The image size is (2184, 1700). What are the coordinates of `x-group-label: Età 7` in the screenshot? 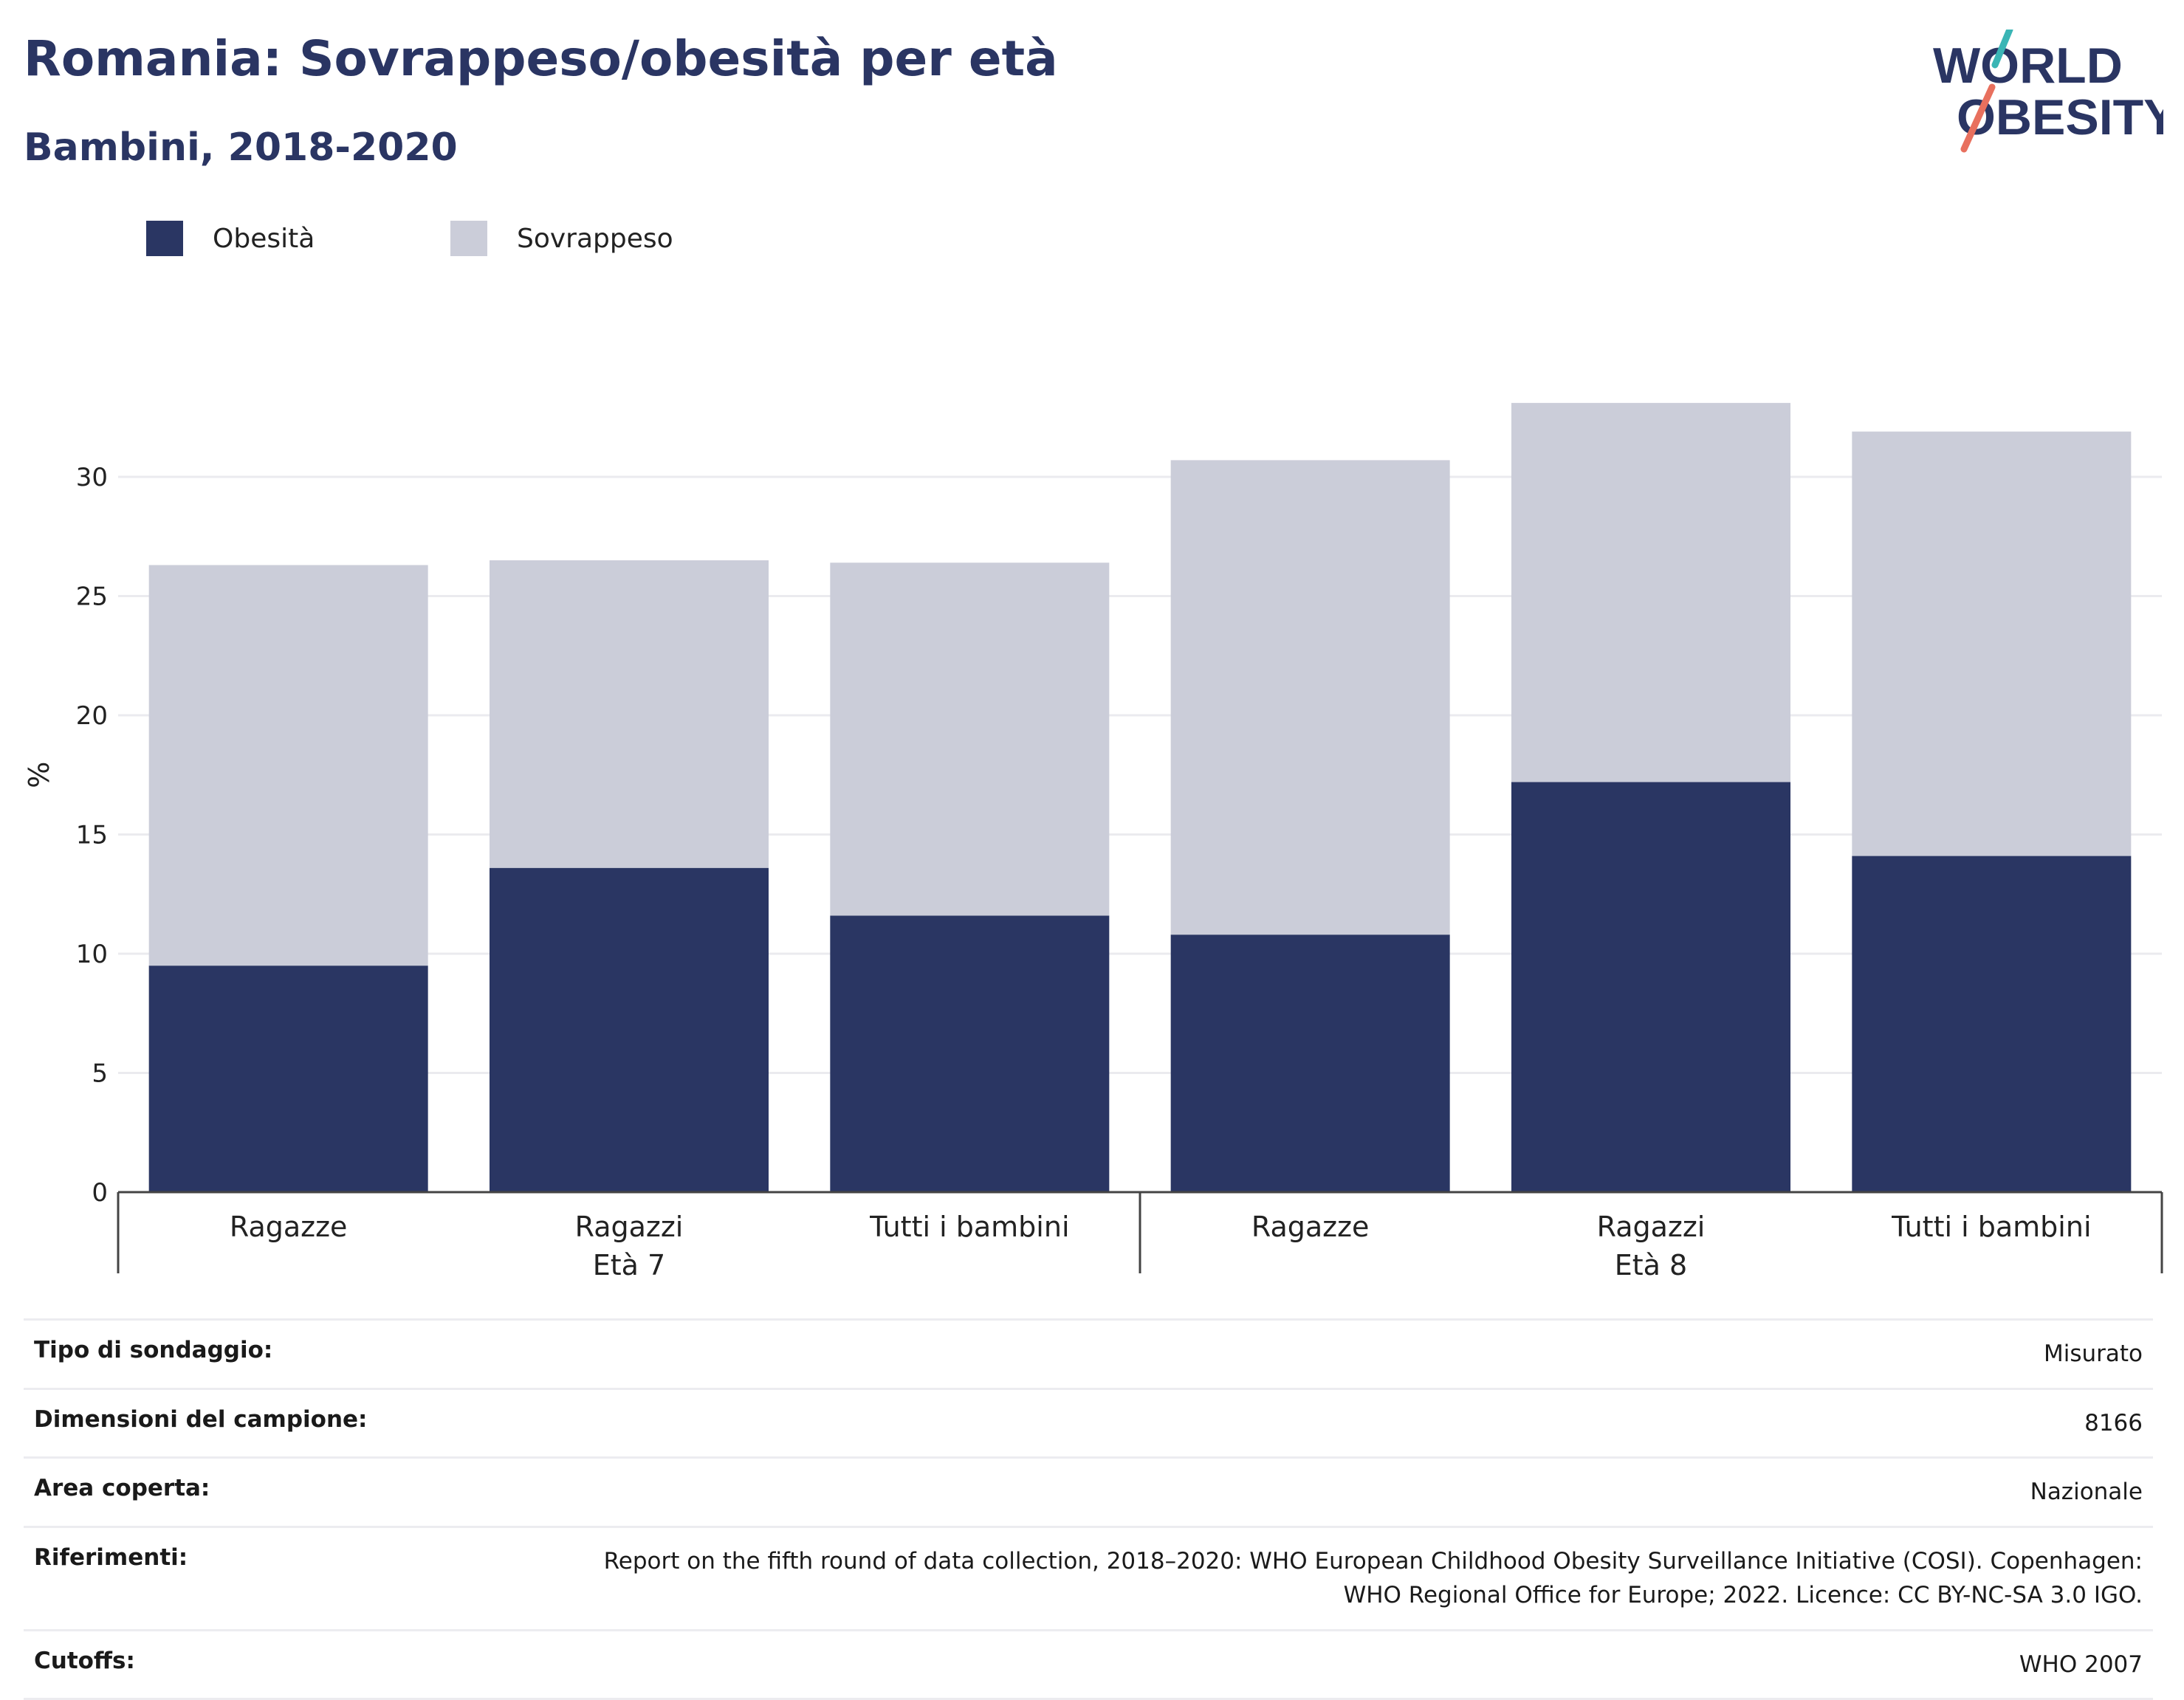 It's located at (629, 1265).